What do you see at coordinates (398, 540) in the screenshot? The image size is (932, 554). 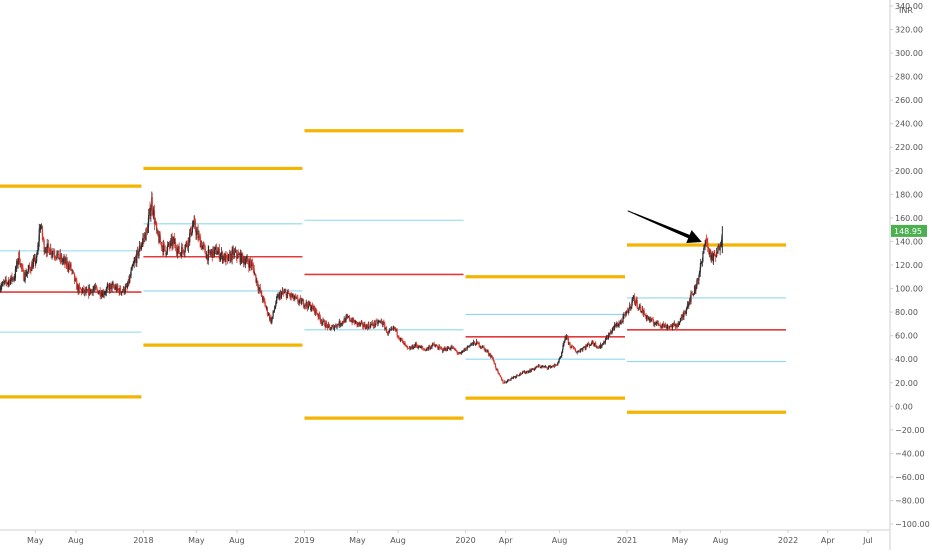 I see `x-tick-label: Aug` at bounding box center [398, 540].